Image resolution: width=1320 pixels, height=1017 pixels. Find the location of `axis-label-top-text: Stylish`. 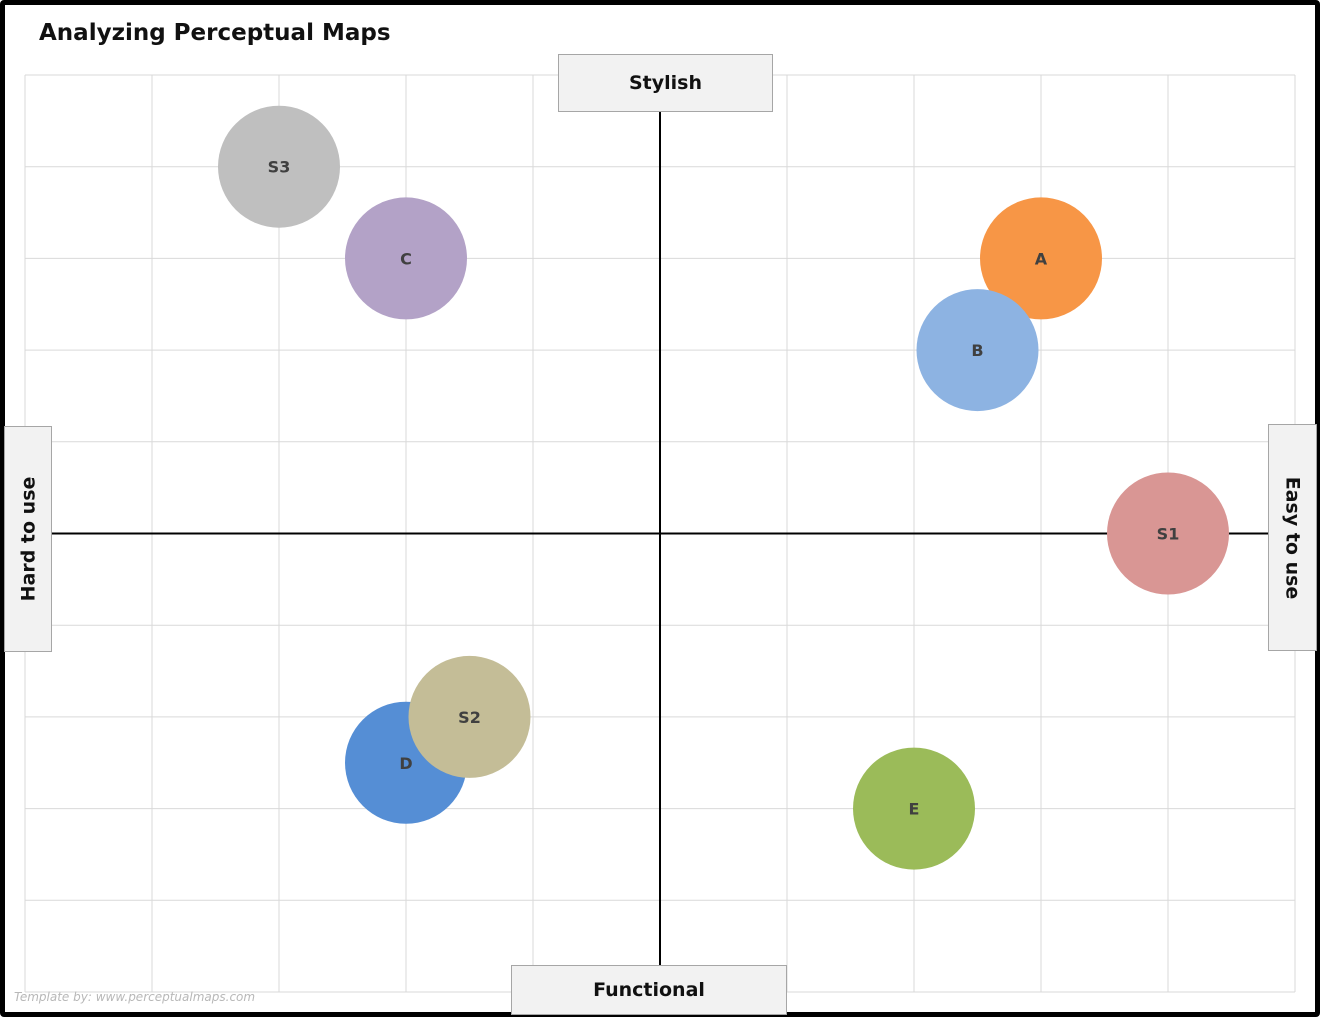

axis-label-top-text: Stylish is located at coordinates (665, 83).